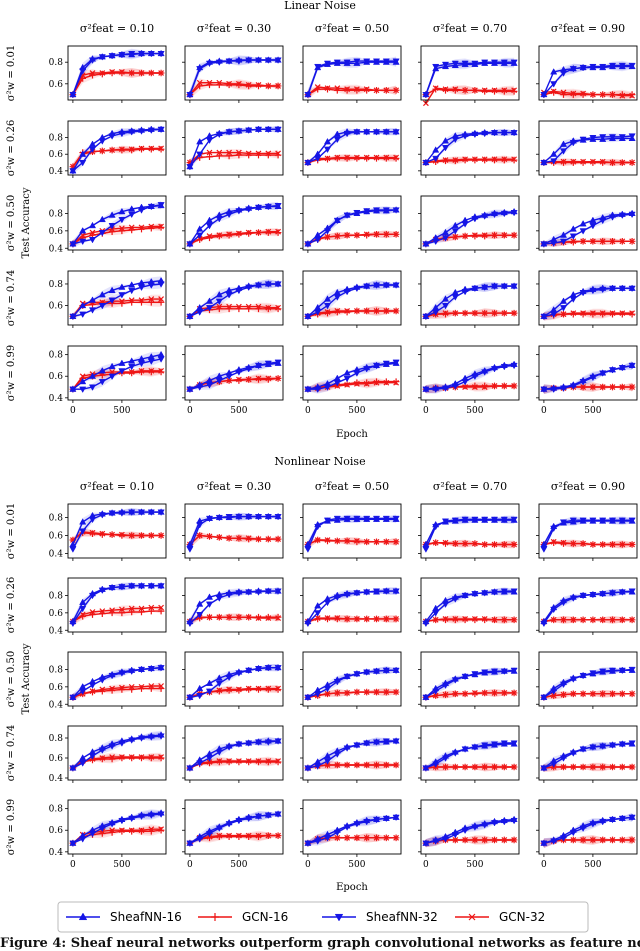 The image size is (640, 951). Describe the element at coordinates (56, 810) in the screenshot. I see `y-tick-label: 0.8` at that location.